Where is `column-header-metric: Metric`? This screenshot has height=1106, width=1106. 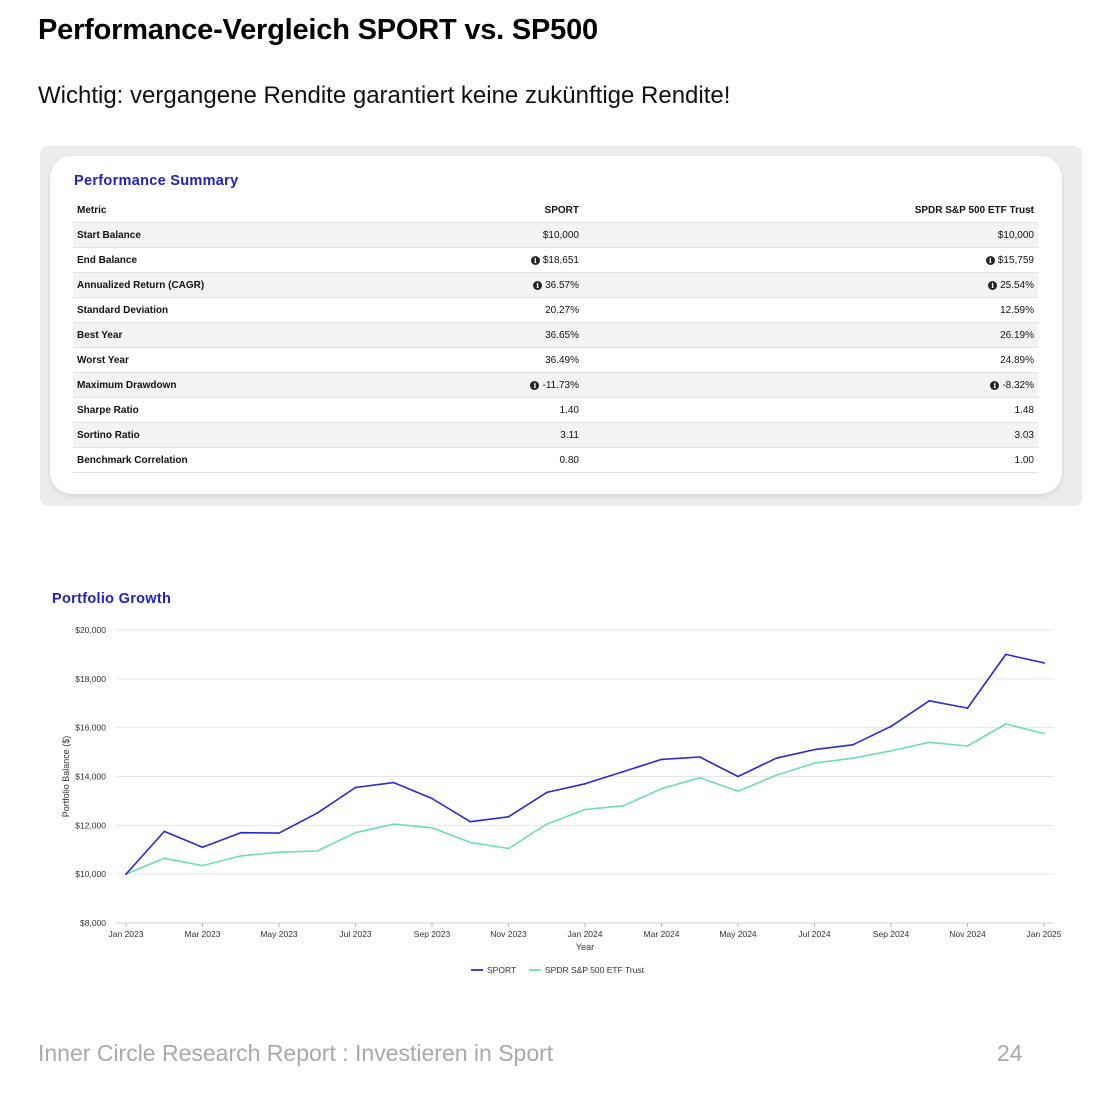 column-header-metric: Metric is located at coordinates (227, 210).